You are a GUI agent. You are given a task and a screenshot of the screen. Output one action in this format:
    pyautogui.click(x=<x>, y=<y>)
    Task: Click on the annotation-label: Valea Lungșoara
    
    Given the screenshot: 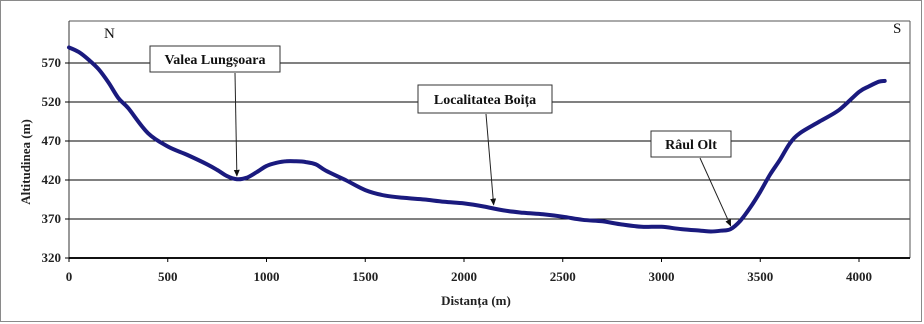 What is the action you would take?
    pyautogui.click(x=214, y=60)
    